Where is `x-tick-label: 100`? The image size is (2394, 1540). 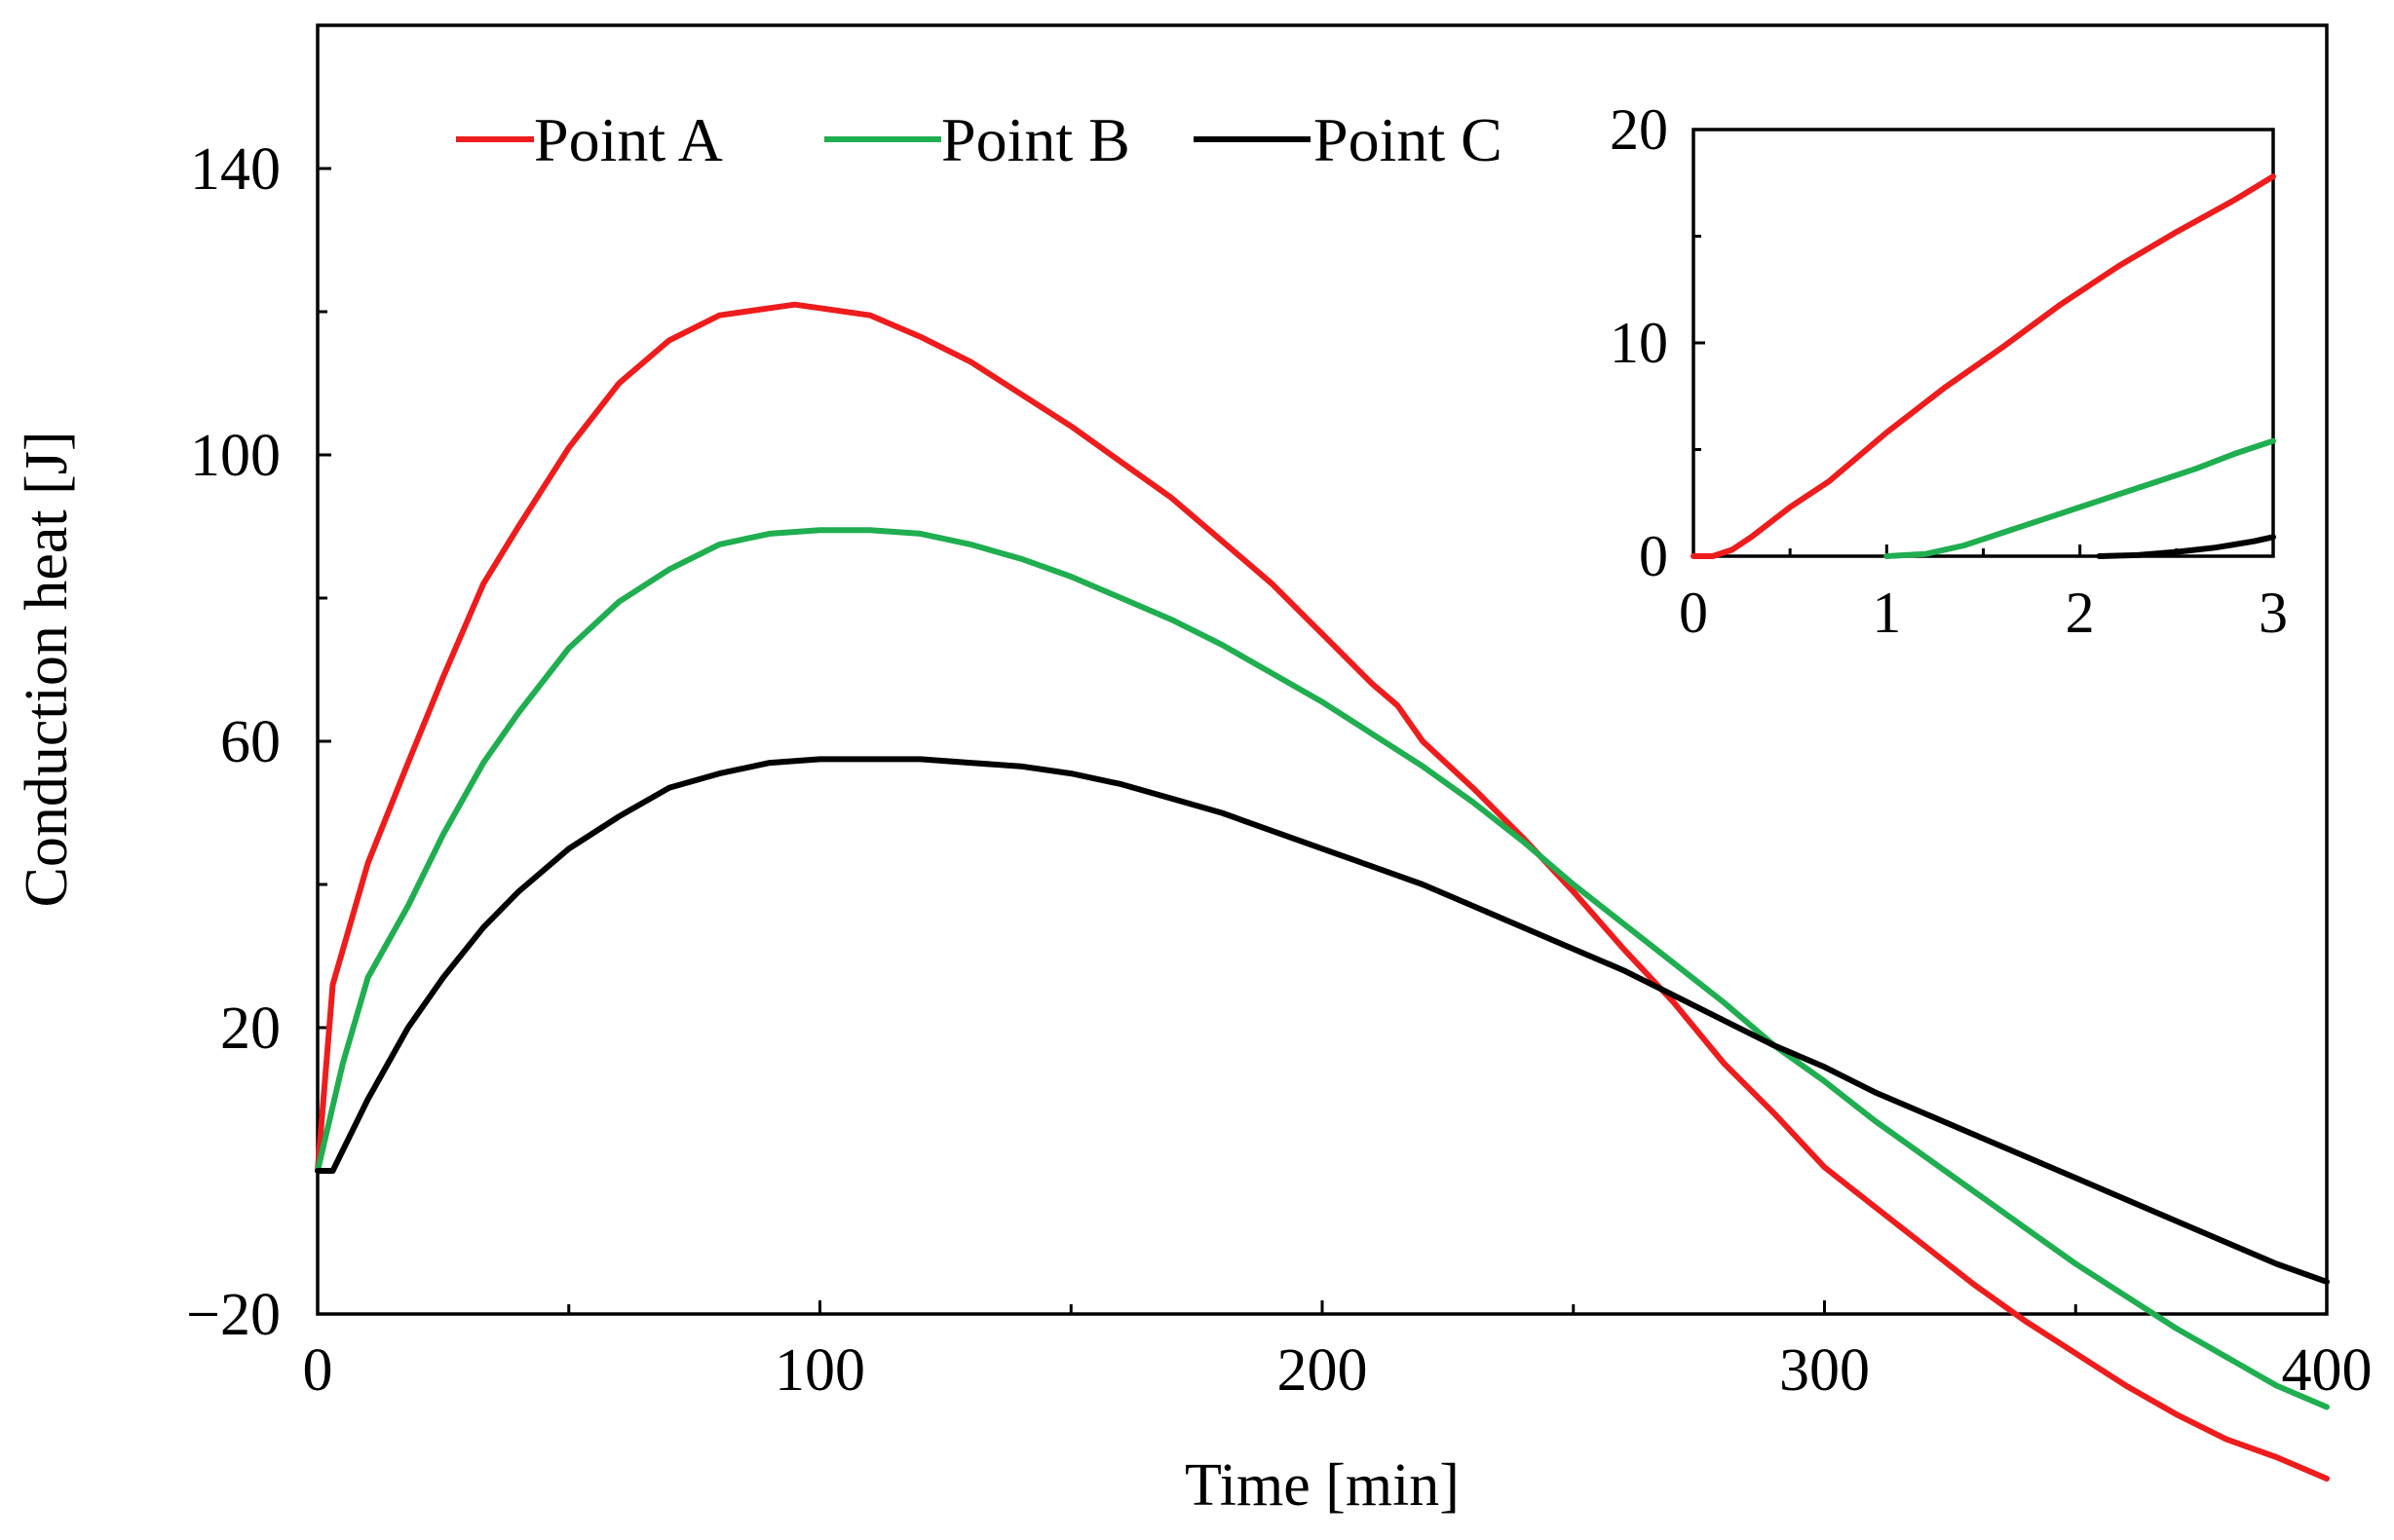
x-tick-label: 100 is located at coordinates (820, 1370).